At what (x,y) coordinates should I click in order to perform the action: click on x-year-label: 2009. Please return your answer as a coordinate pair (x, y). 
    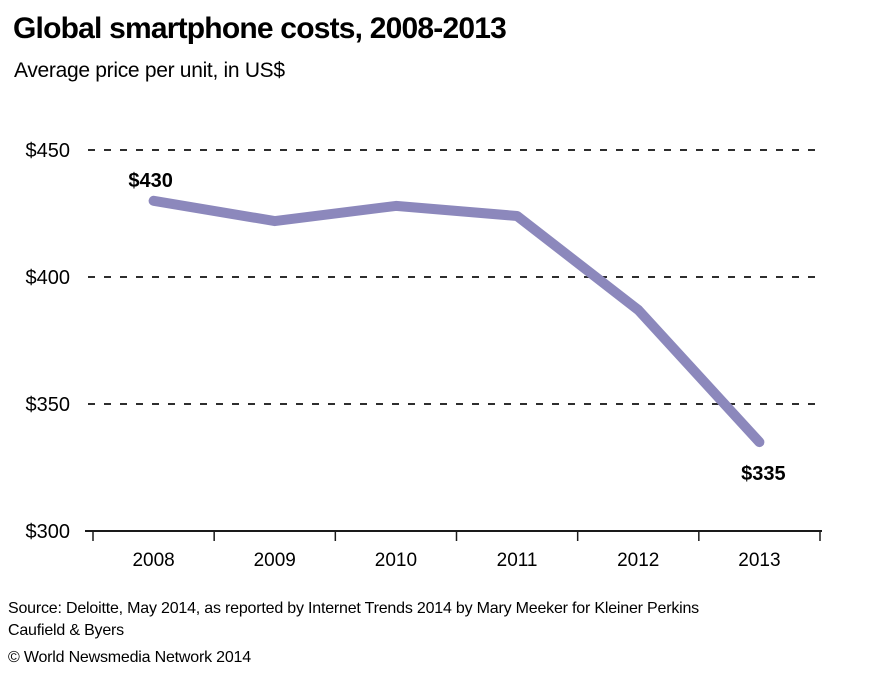
    Looking at the image, I should click on (275, 560).